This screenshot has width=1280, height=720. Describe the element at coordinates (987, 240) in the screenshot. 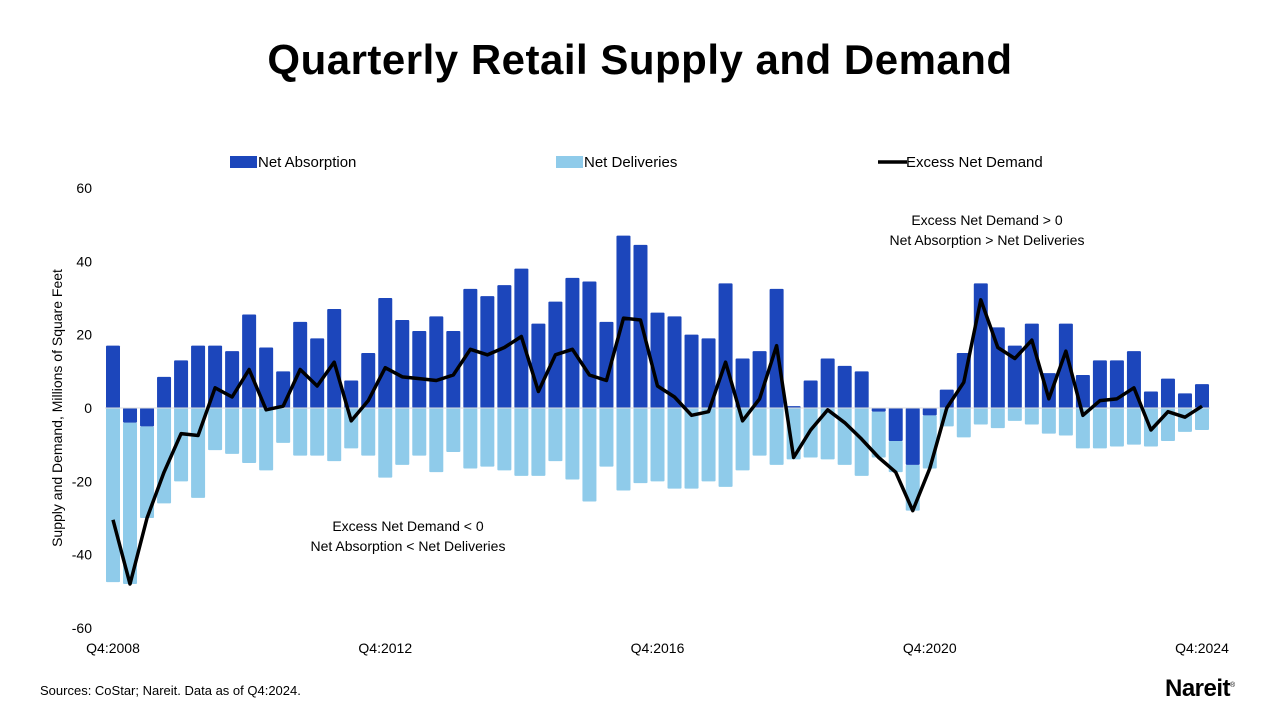

I see `annotation-line: Net Absorption > Net Deliveries` at that location.